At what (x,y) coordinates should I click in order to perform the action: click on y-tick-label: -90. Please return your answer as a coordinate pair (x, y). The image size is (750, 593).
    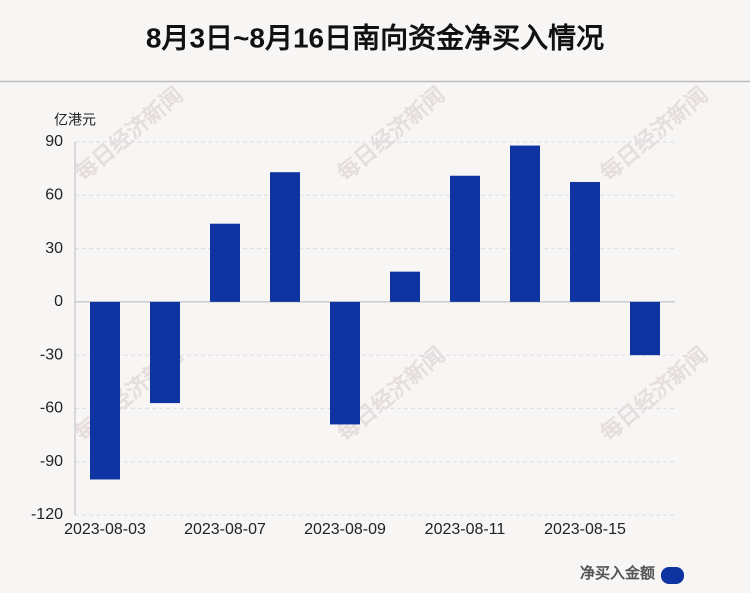
    Looking at the image, I should click on (51, 461).